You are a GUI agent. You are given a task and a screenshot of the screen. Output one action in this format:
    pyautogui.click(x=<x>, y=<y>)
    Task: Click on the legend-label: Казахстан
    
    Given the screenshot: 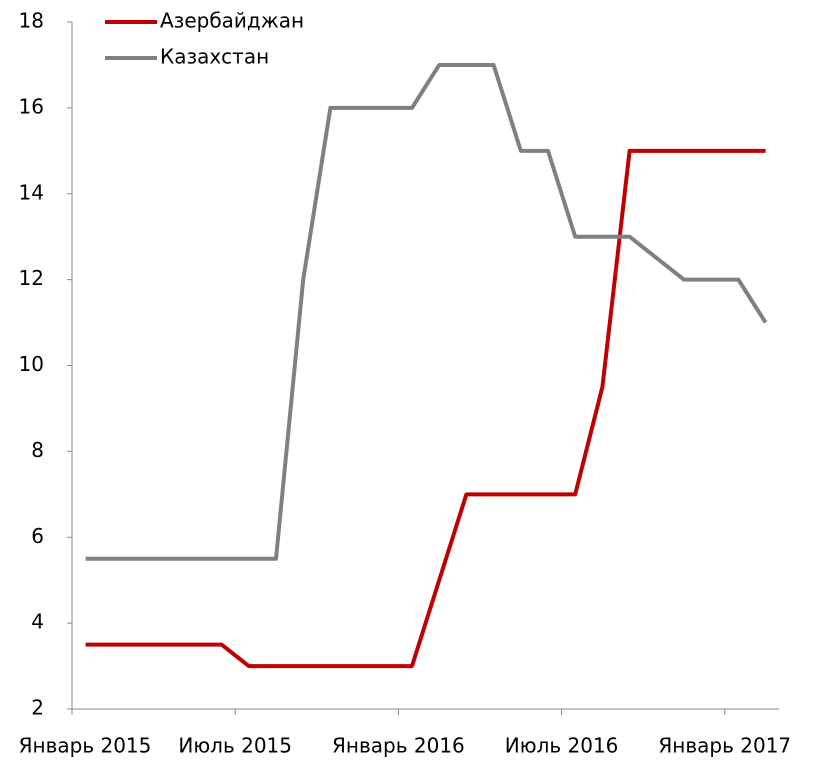 What is the action you would take?
    pyautogui.click(x=214, y=57)
    